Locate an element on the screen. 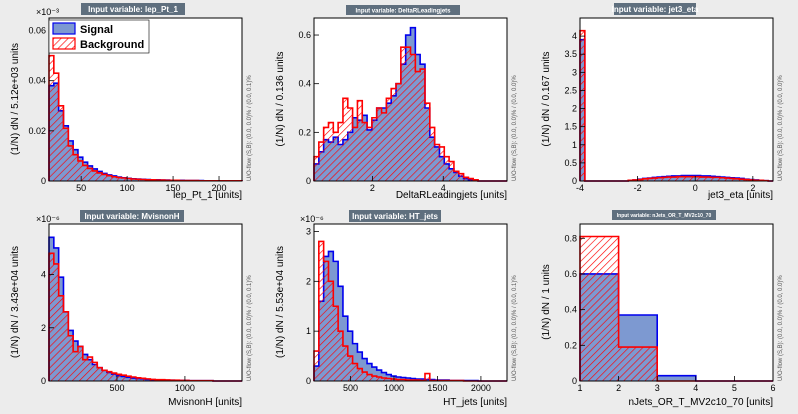 The width and height of the screenshot is (798, 414). y-tick-label: 1 is located at coordinates (308, 331).